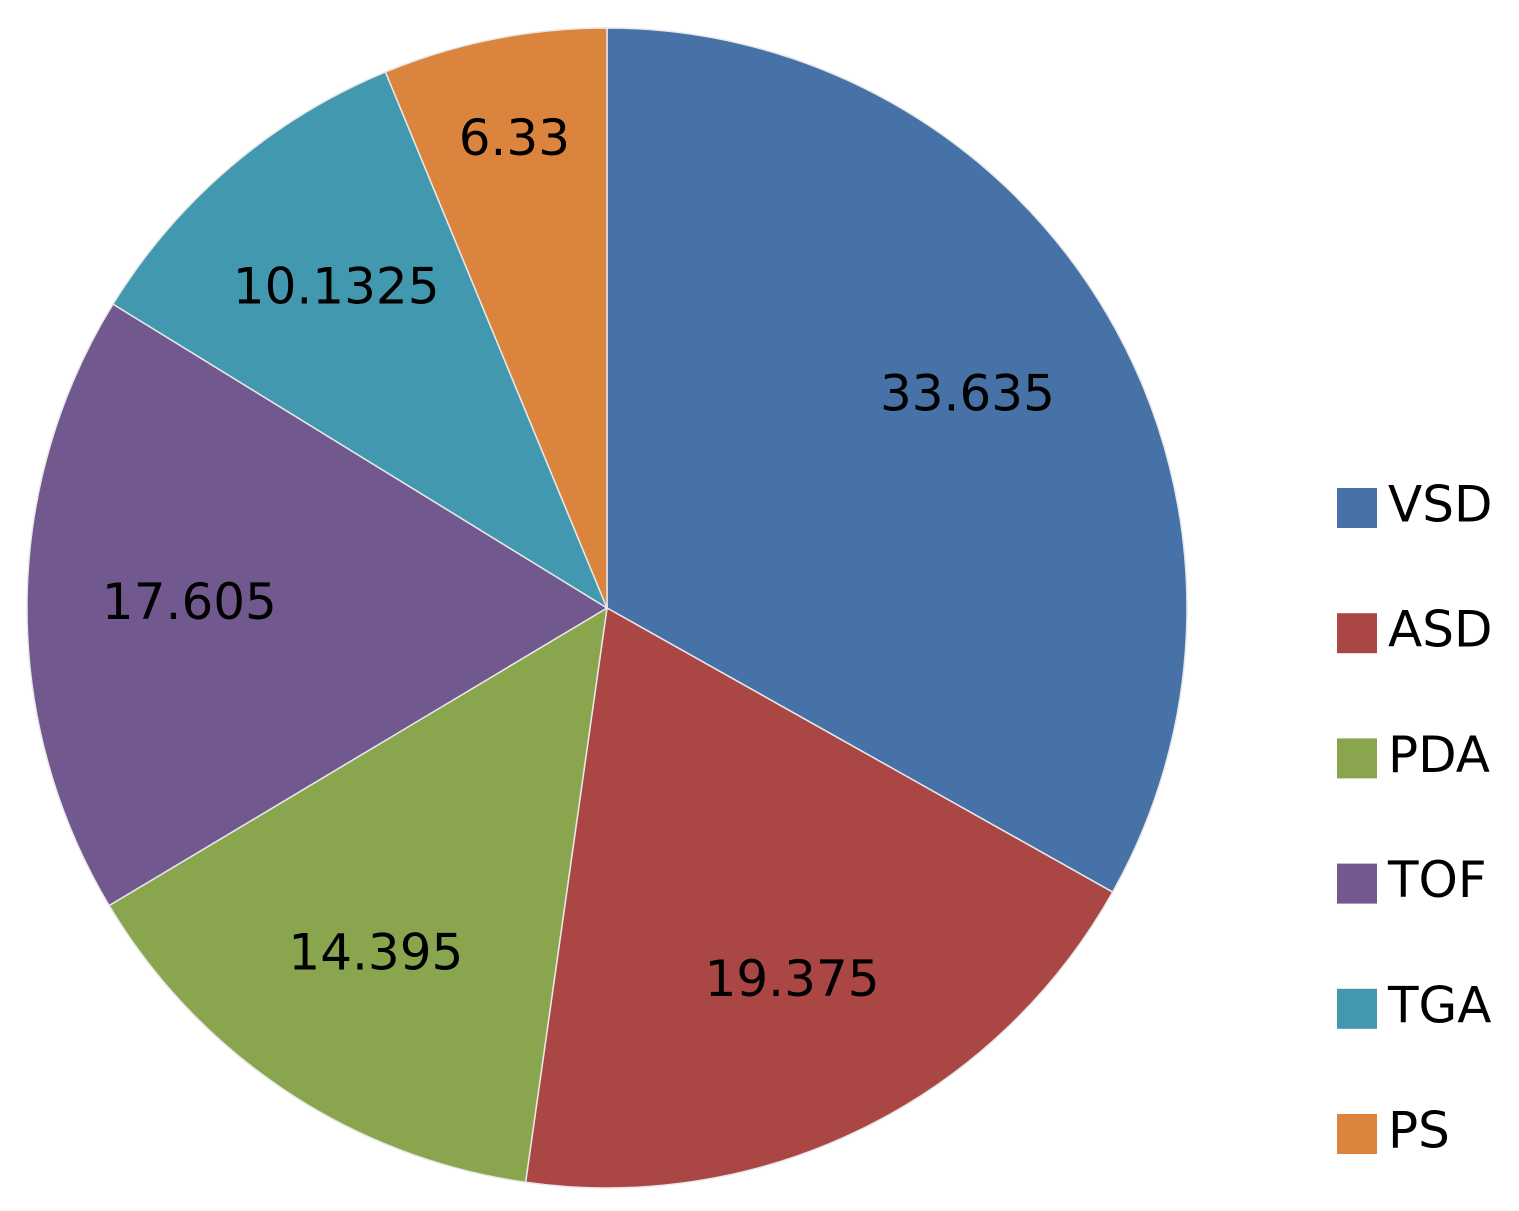 This screenshot has height=1211, width=1519. Describe the element at coordinates (375, 952) in the screenshot. I see `data-label: 14.395` at that location.